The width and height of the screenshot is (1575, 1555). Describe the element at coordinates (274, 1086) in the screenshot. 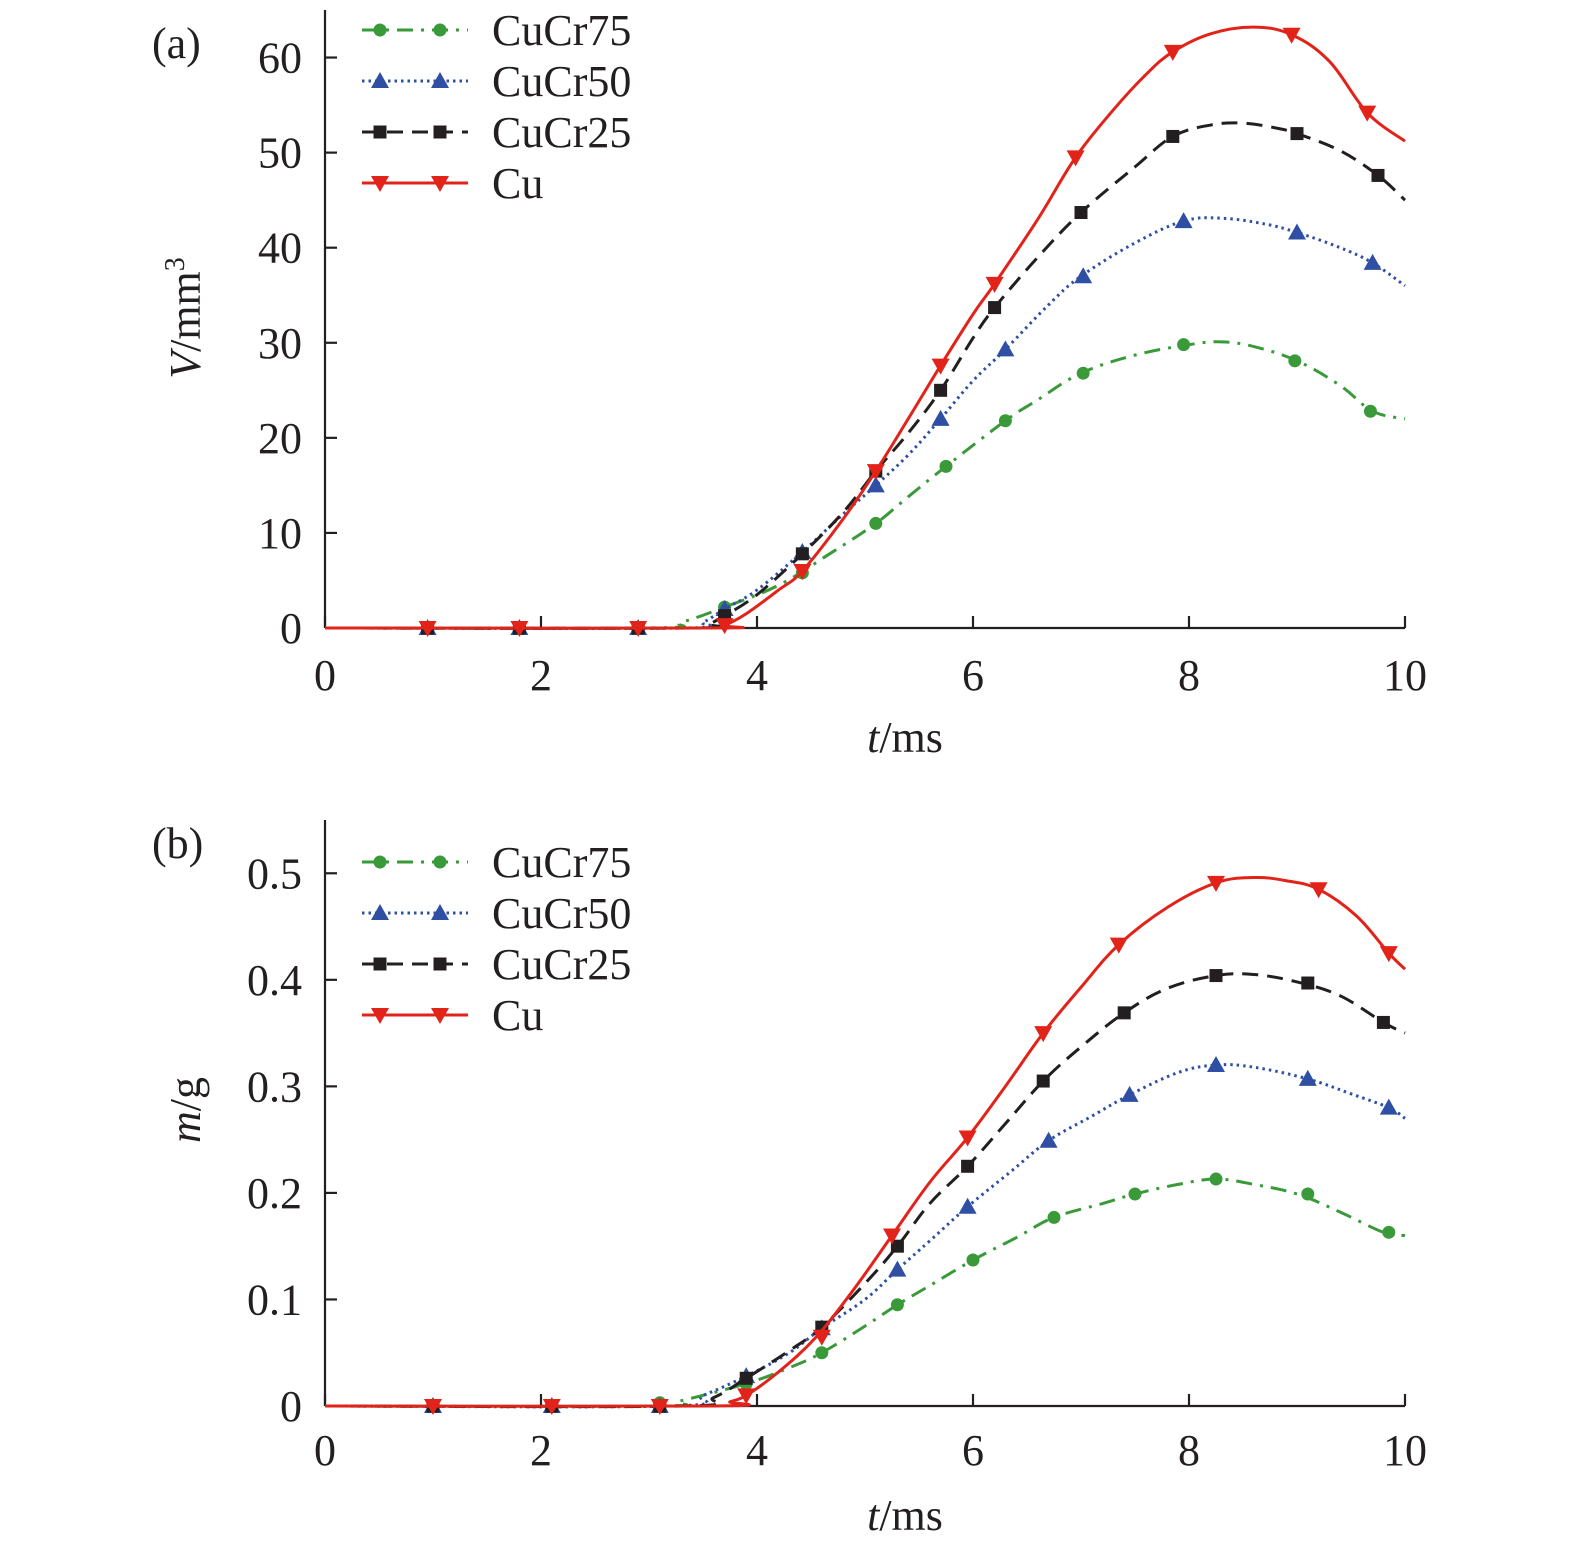

I see `y-tick-label: 0.3` at that location.